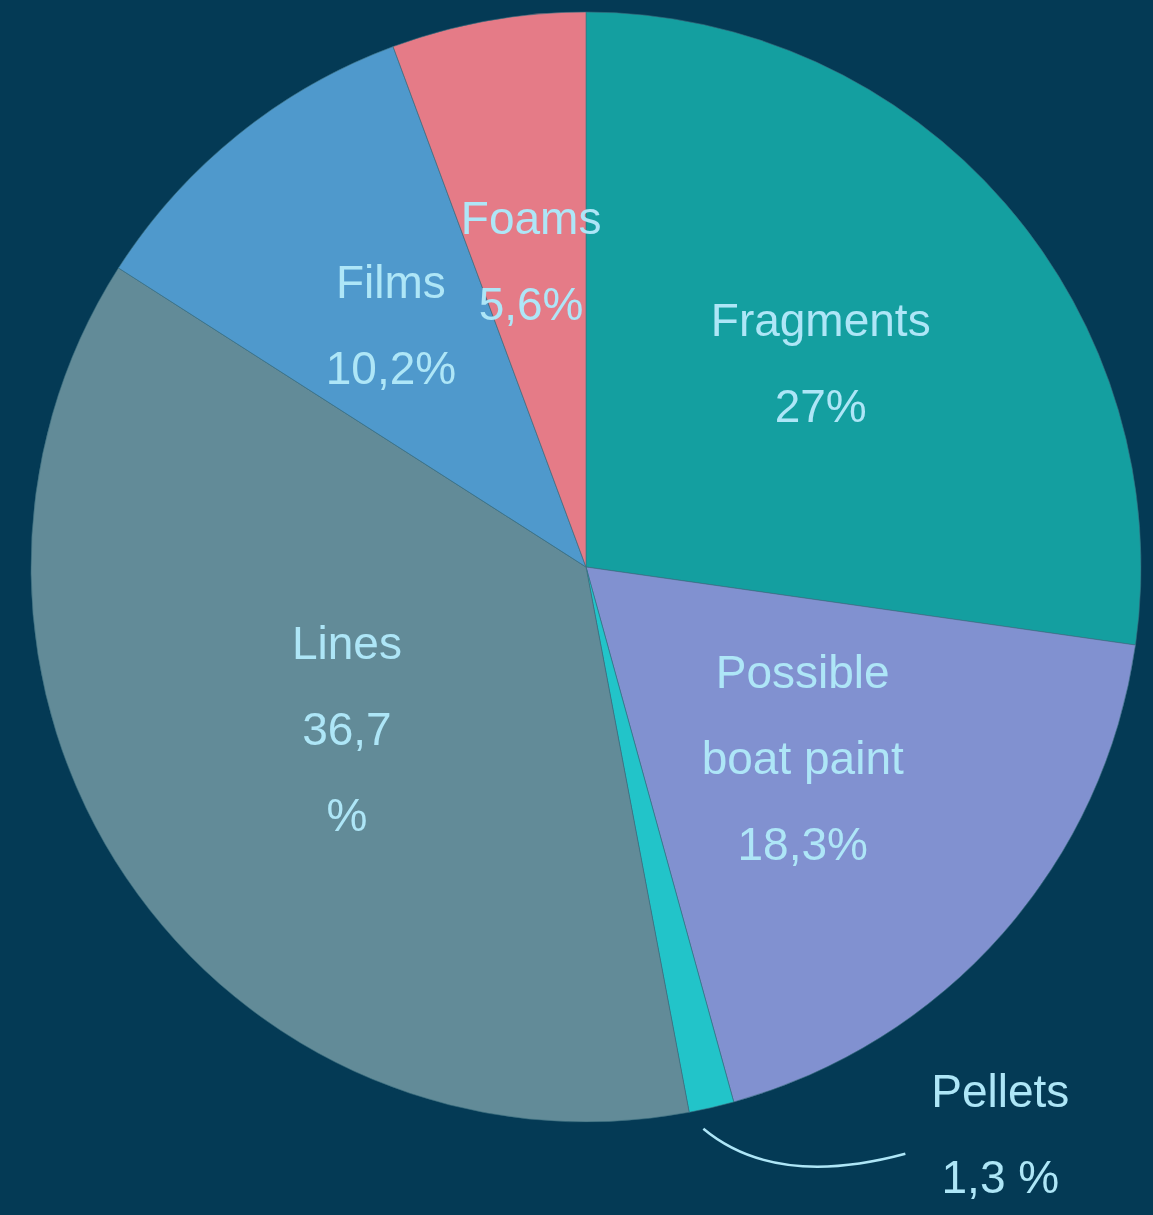  What do you see at coordinates (391, 282) in the screenshot?
I see `slice-label: Films` at bounding box center [391, 282].